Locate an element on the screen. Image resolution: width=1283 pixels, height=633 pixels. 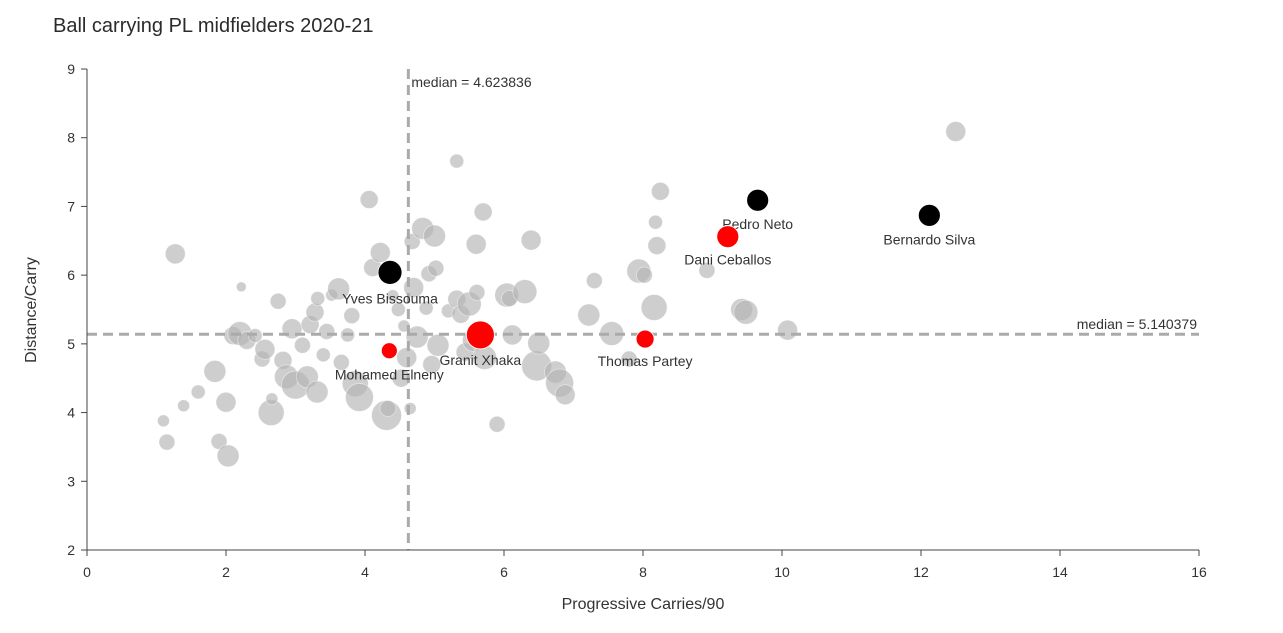
y-tick-label-3: 3 is located at coordinates (71, 481).